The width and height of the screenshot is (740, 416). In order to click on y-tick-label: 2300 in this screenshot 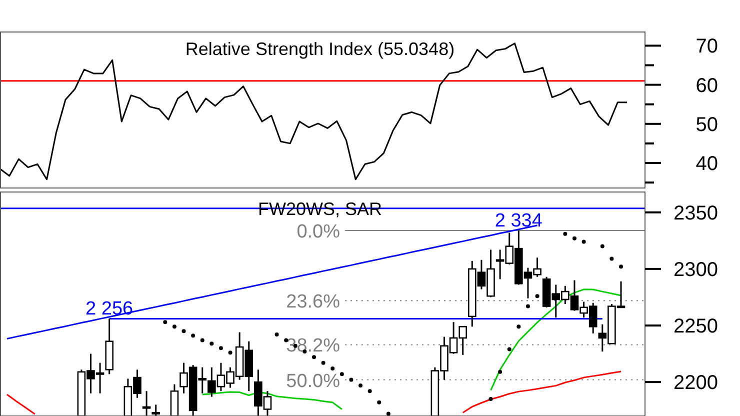, I will do `click(696, 269)`.